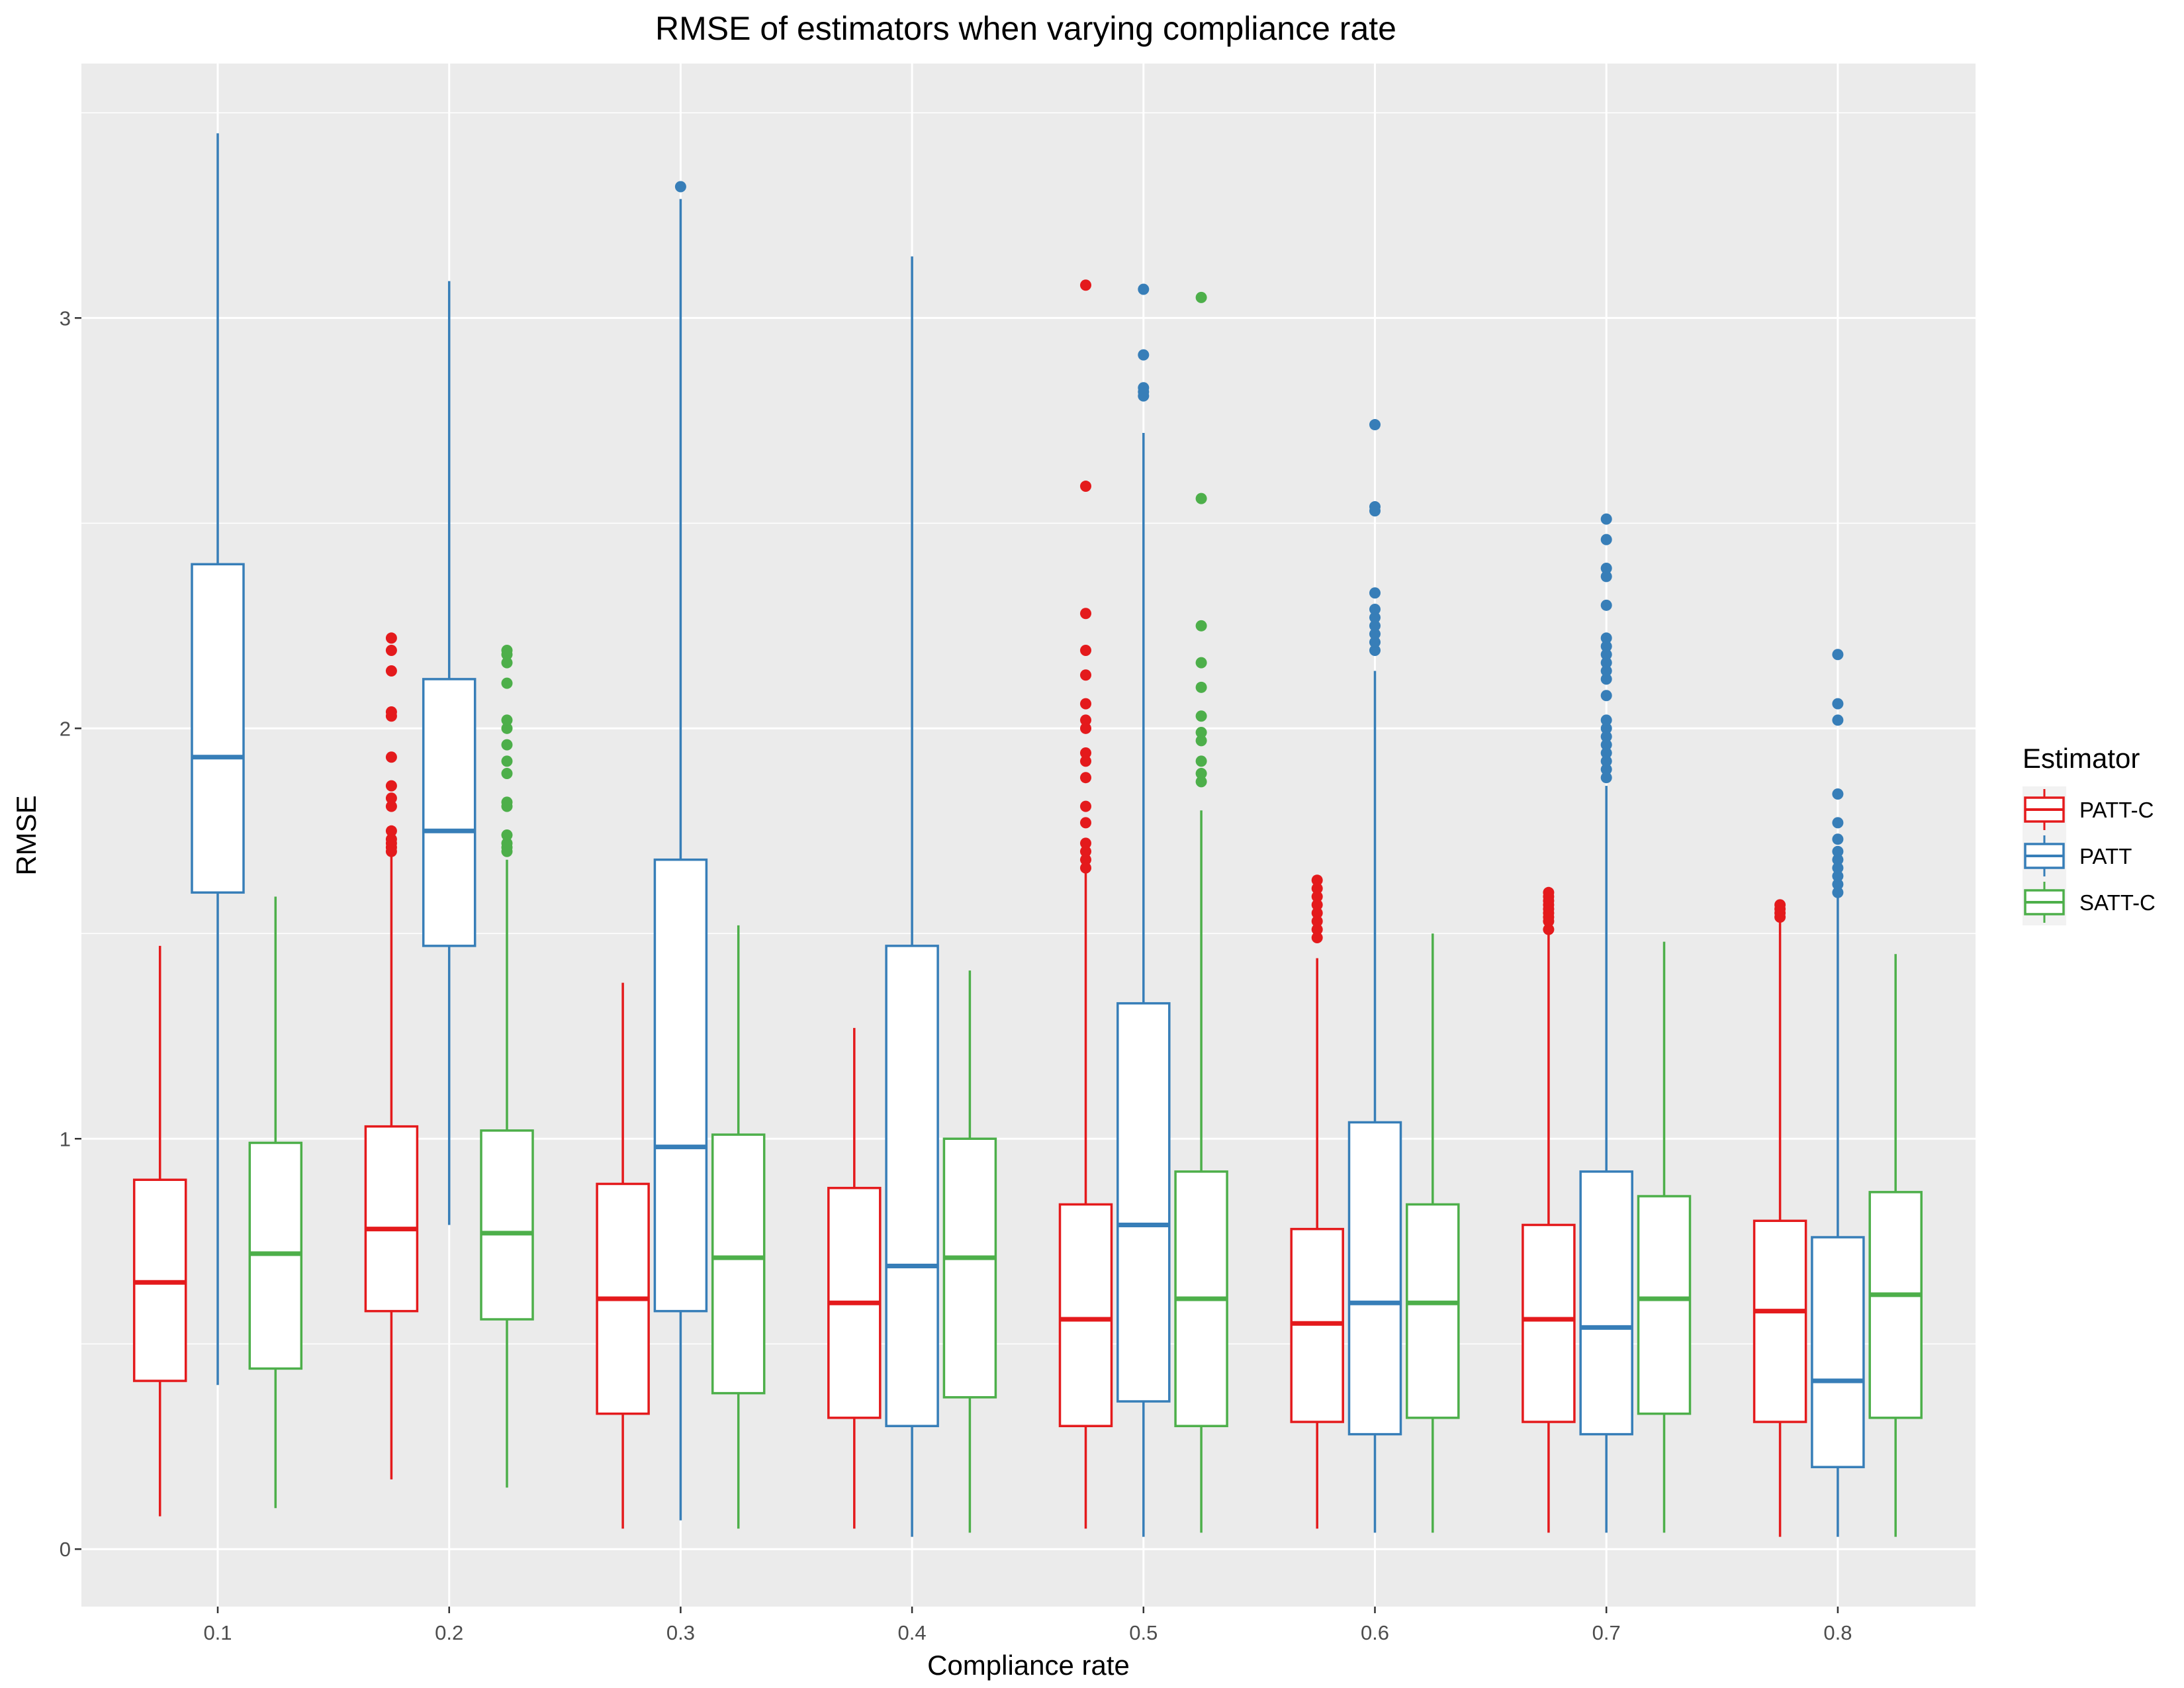 This screenshot has height=1688, width=2184. Describe the element at coordinates (2105, 856) in the screenshot. I see `legend-label: PATT` at that location.